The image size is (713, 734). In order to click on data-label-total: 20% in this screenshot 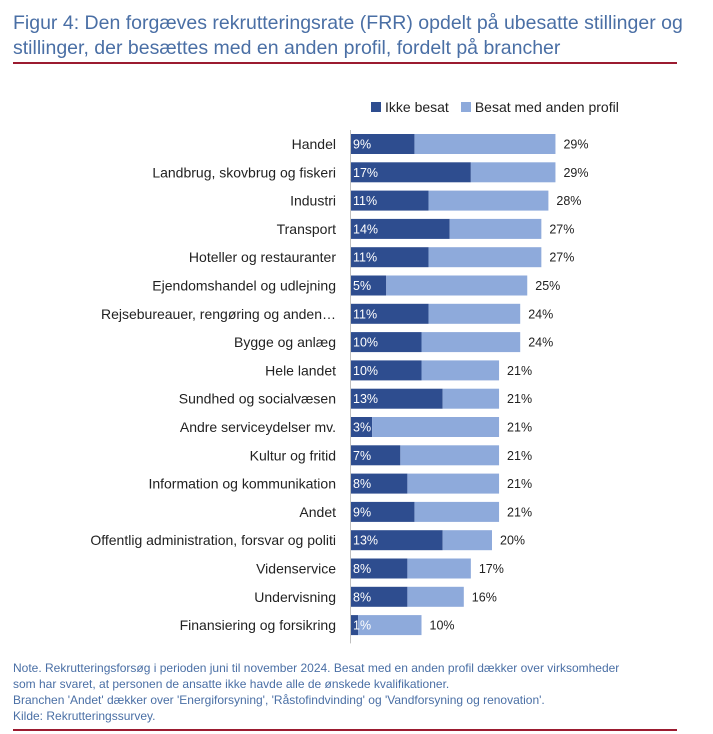, I will do `click(512, 541)`.